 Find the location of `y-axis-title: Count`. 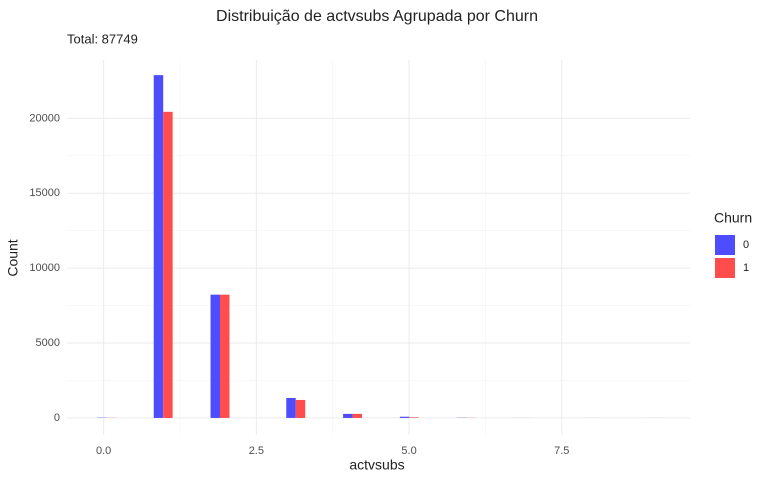

y-axis-title: Count is located at coordinates (13, 257).